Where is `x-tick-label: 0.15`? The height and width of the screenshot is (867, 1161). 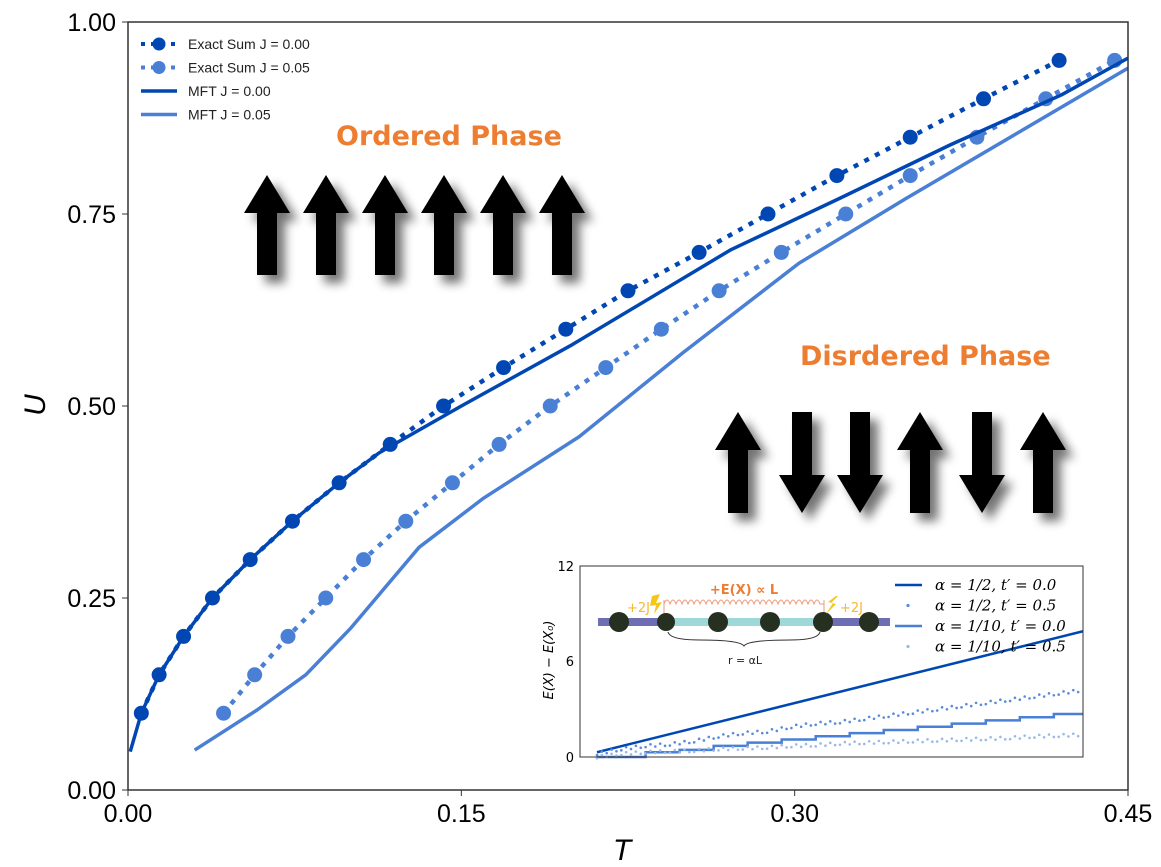 x-tick-label: 0.15 is located at coordinates (461, 814).